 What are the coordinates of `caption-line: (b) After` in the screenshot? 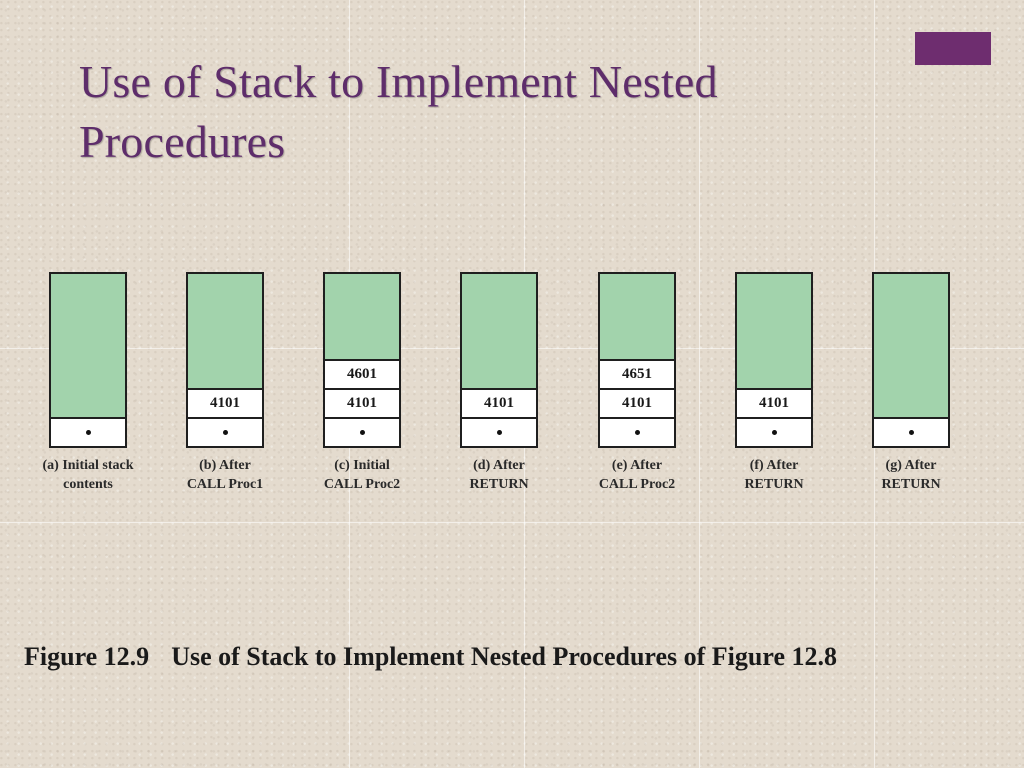 It's located at (225, 465).